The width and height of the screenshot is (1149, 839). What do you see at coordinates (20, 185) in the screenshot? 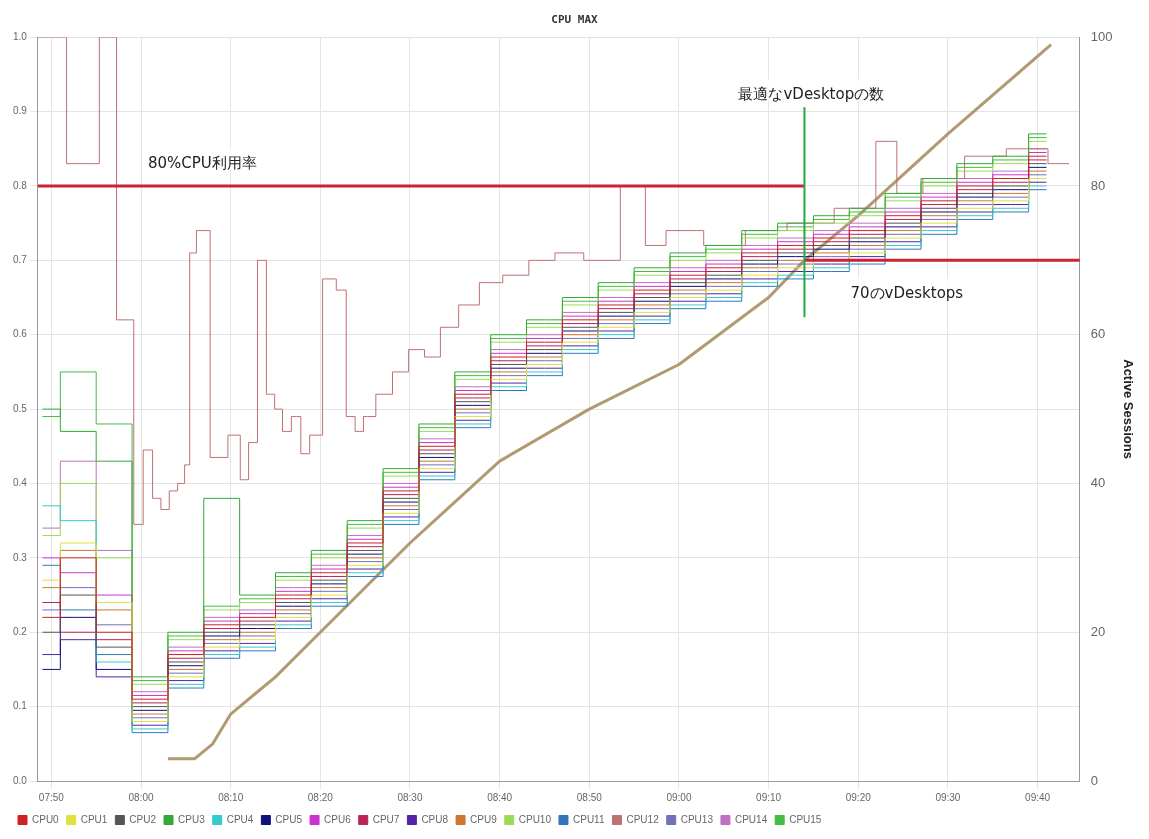
I see `y-tick-label: 0.8` at bounding box center [20, 185].